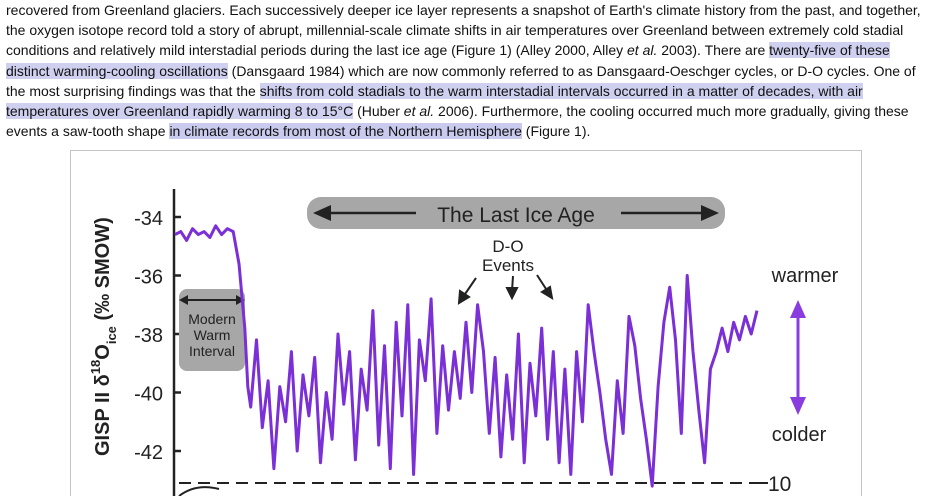 The image size is (928, 496). What do you see at coordinates (805, 276) in the screenshot?
I see `warmer-label: warmer` at bounding box center [805, 276].